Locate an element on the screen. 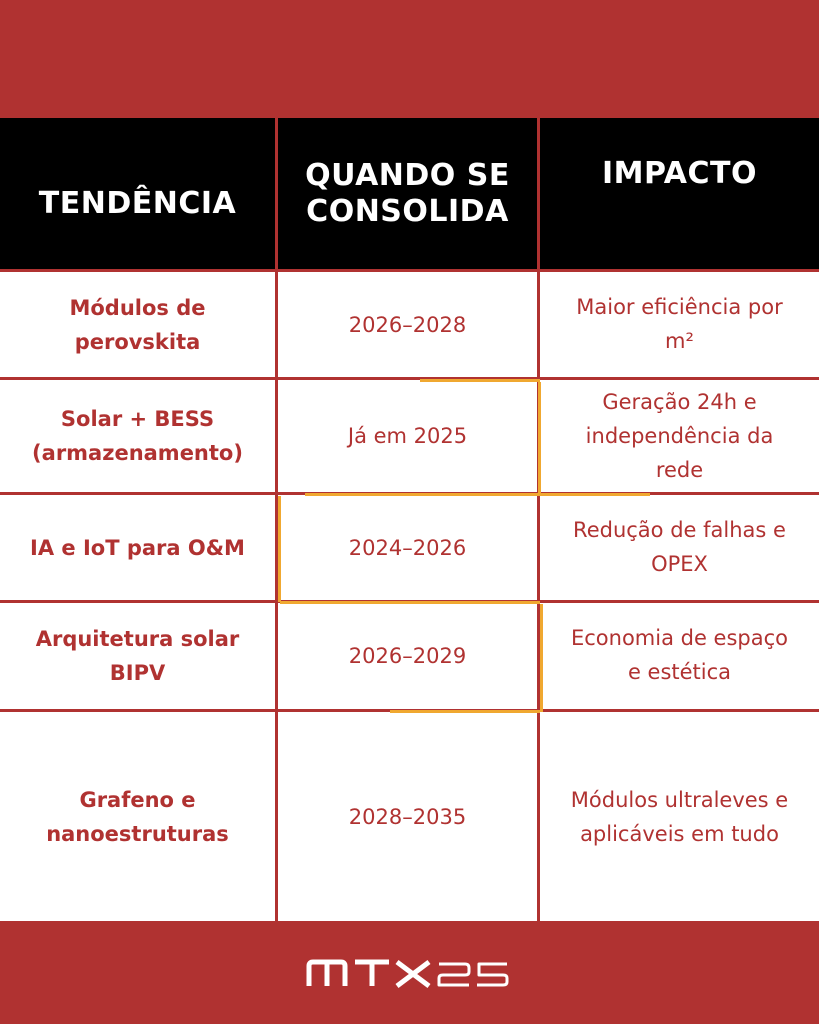  row-1-when: 2026–2028 is located at coordinates (409, 326).